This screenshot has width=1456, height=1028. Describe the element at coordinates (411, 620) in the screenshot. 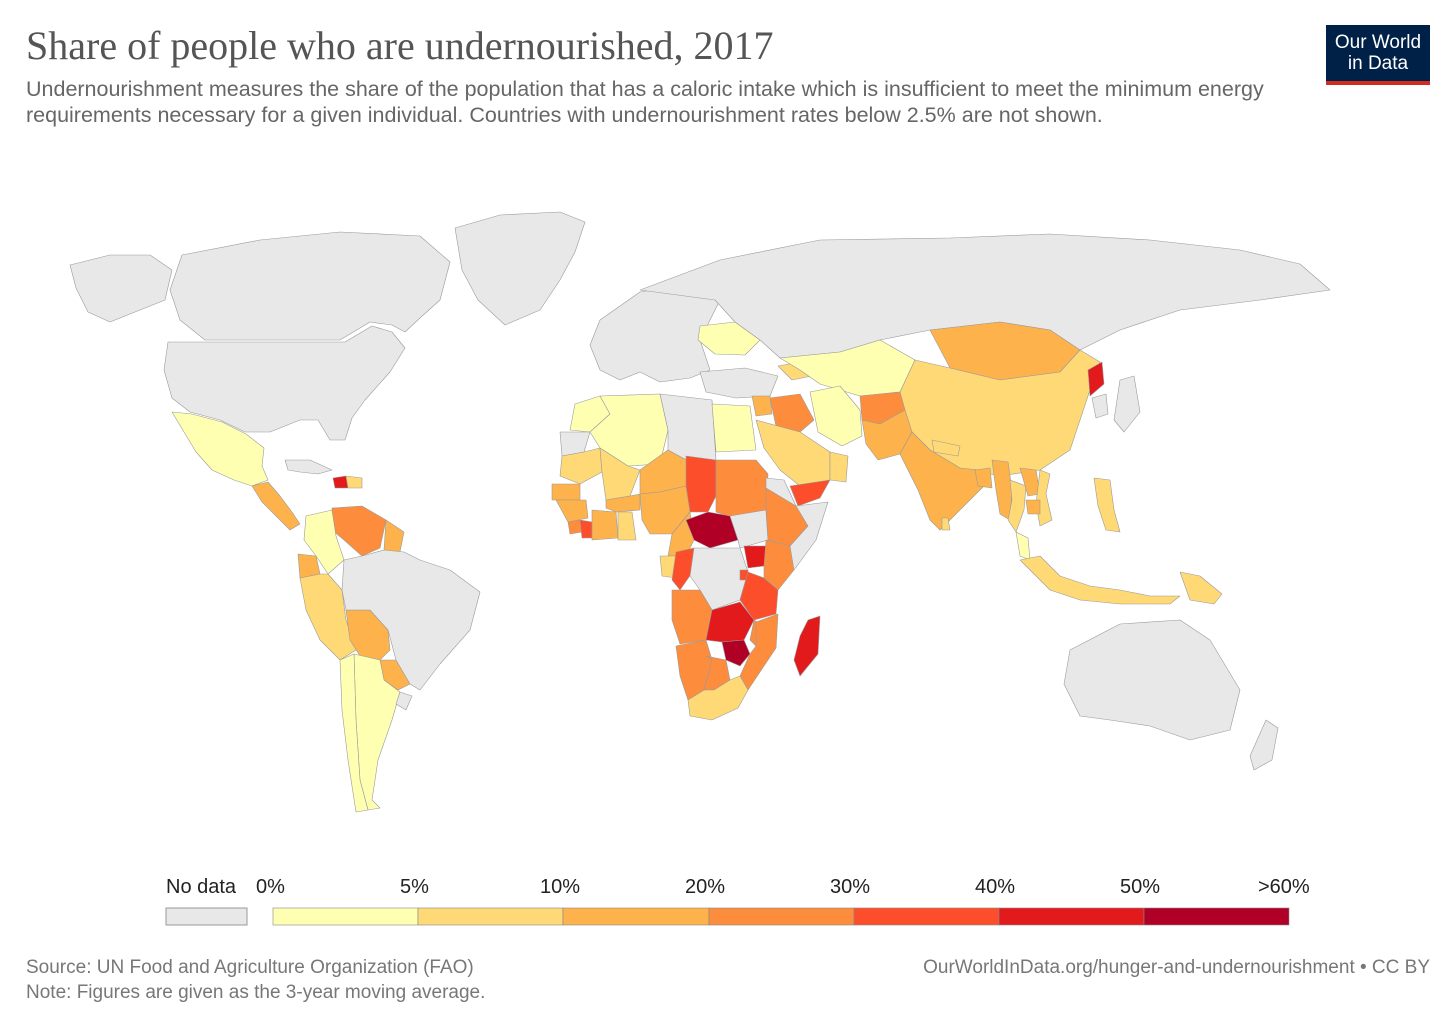

I see `country-brazil` at that location.